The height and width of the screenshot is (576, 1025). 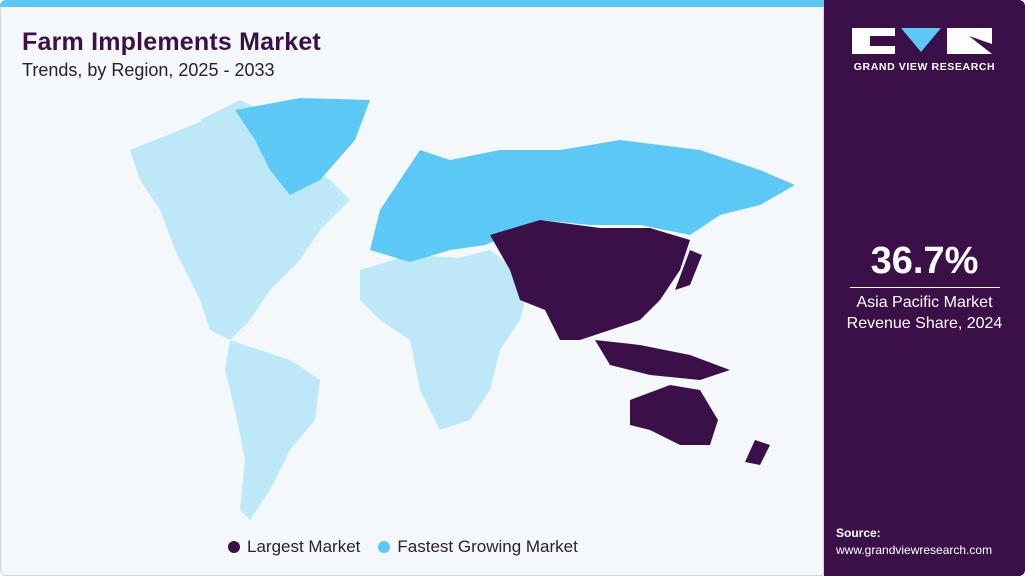 I want to click on region-latin-america, so click(x=272, y=430).